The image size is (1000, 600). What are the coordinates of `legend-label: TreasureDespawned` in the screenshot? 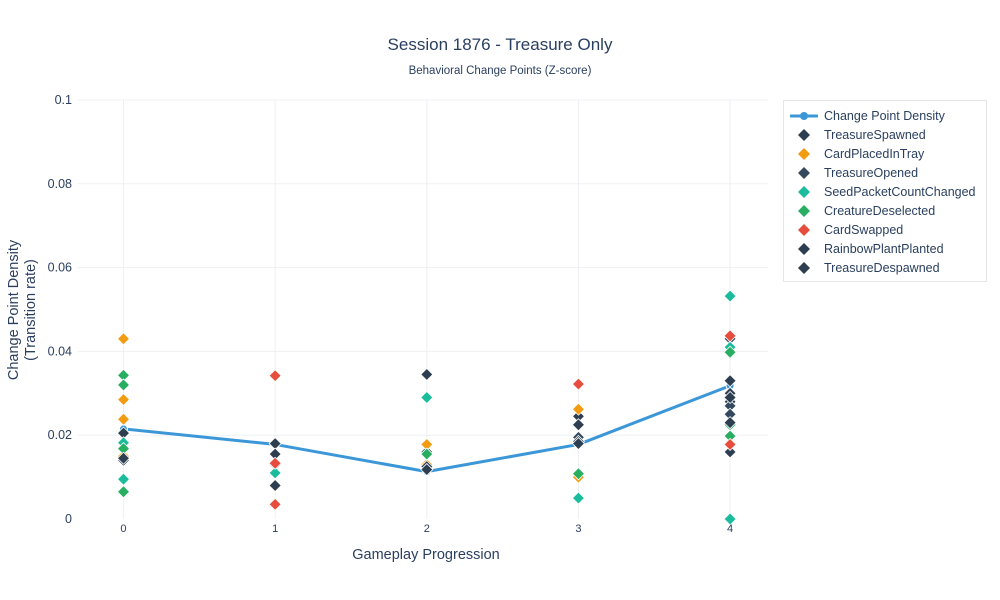 It's located at (882, 268).